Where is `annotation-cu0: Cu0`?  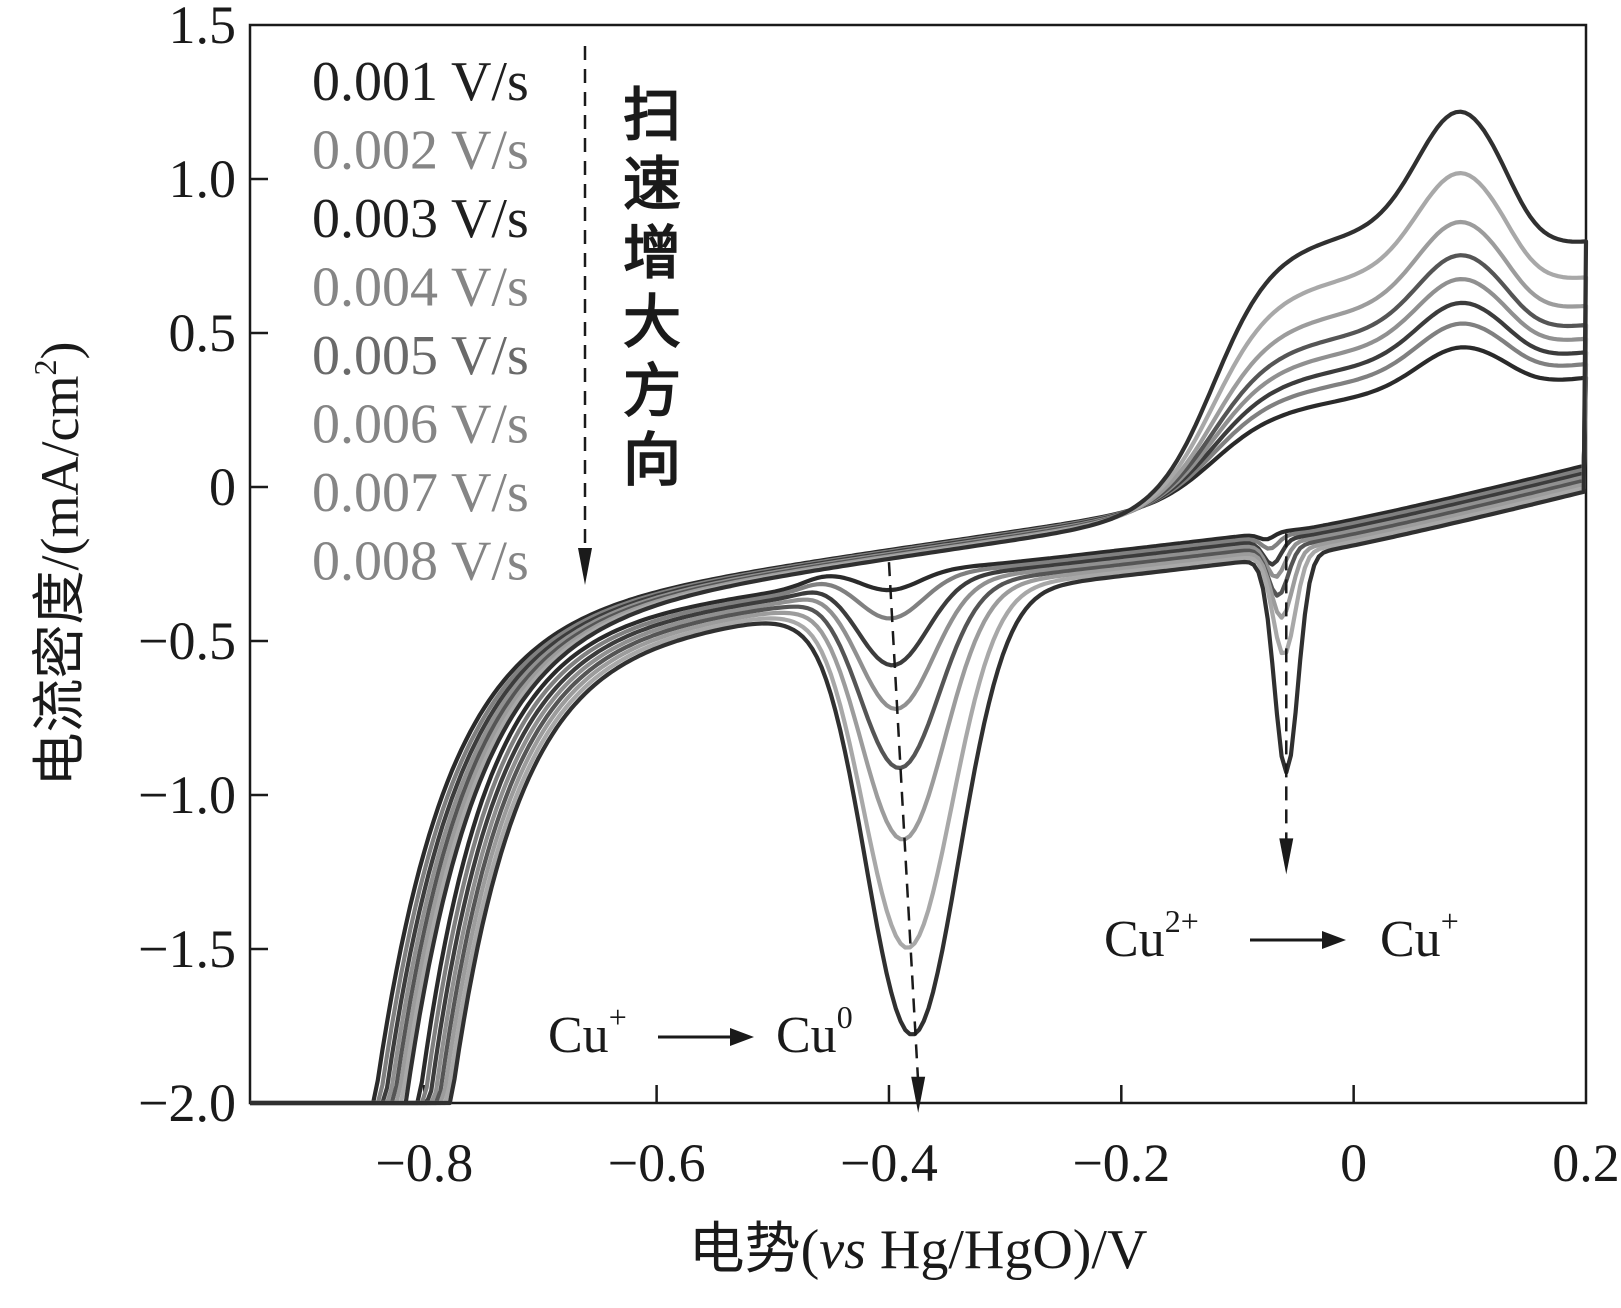 annotation-cu0: Cu0 is located at coordinates (814, 1031).